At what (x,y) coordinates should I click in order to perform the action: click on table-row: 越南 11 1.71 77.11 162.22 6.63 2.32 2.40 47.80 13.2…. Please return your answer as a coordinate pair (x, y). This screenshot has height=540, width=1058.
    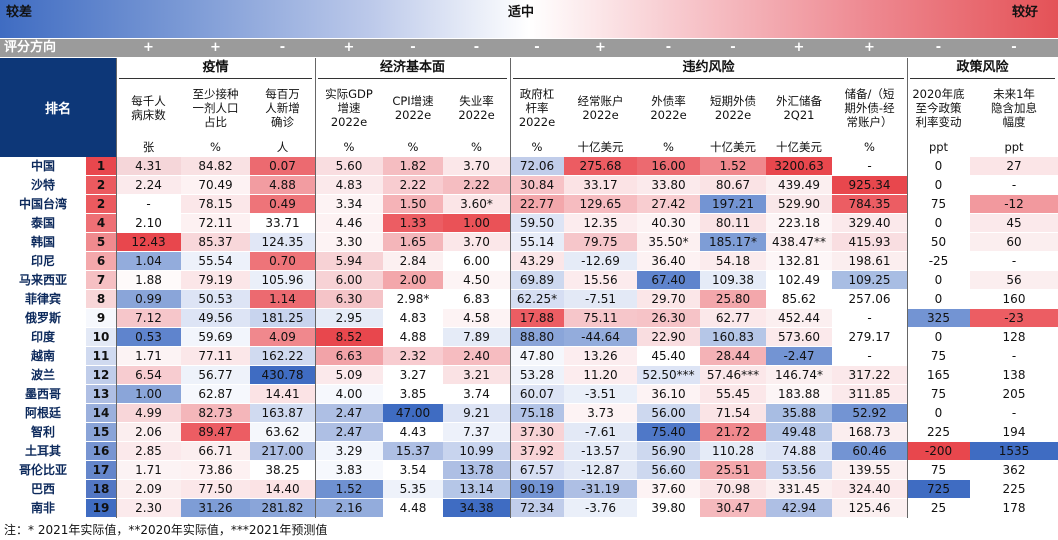
    Looking at the image, I should click on (529, 356).